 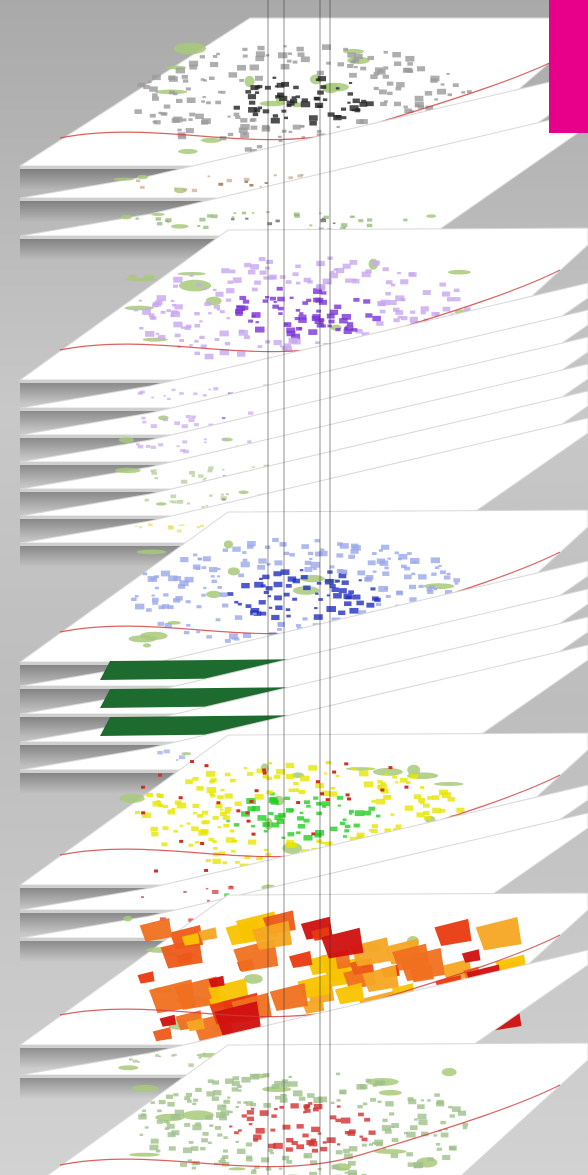 I want to click on map-layer-sheet, so click(x=317, y=1108).